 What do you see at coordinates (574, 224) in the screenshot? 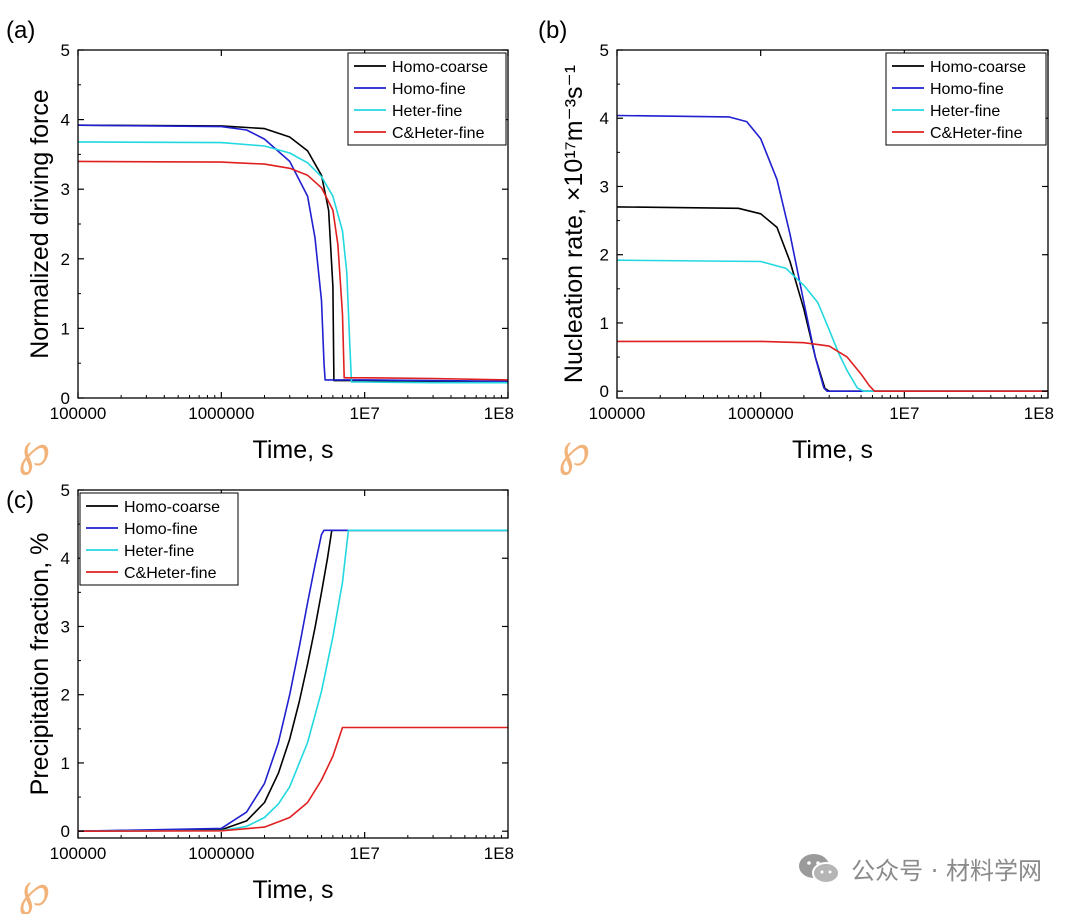
I see `y-axis-label: Nucleation rate, ×10¹⁷m⁻³s⁻¹` at bounding box center [574, 224].